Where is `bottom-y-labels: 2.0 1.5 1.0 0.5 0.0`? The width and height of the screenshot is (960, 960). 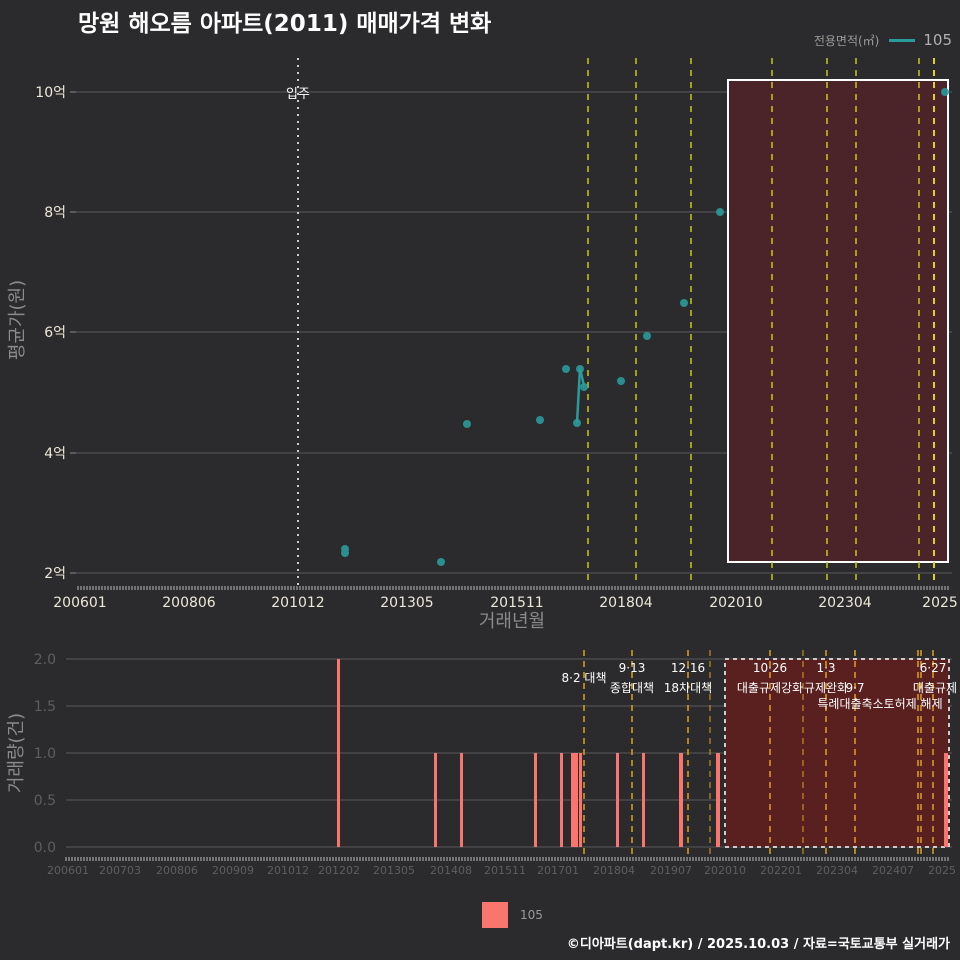
bottom-y-labels: 2.0 1.5 1.0 0.5 0.0 is located at coordinates (45, 754).